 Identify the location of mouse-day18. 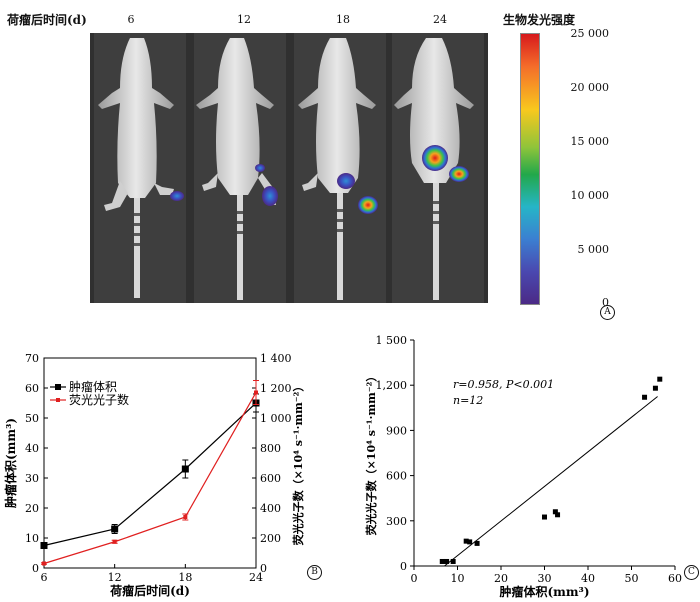
(338, 169).